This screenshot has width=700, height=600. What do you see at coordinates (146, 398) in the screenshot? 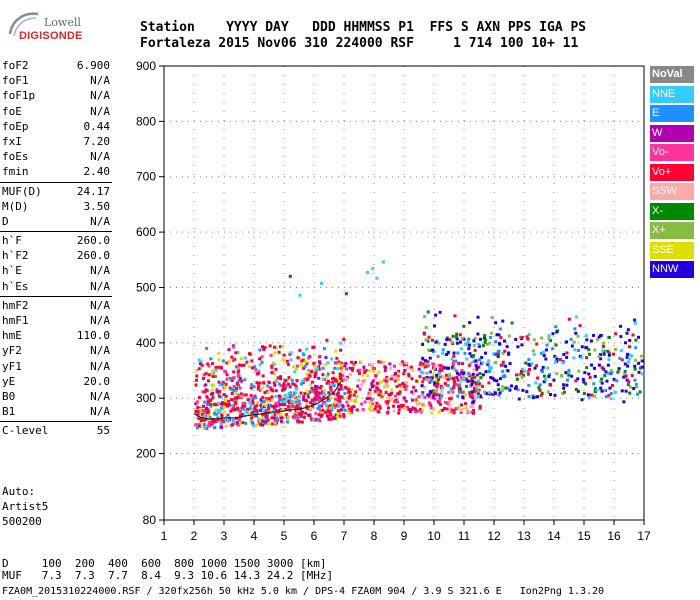
I see `y-tick-label: 300` at bounding box center [146, 398].